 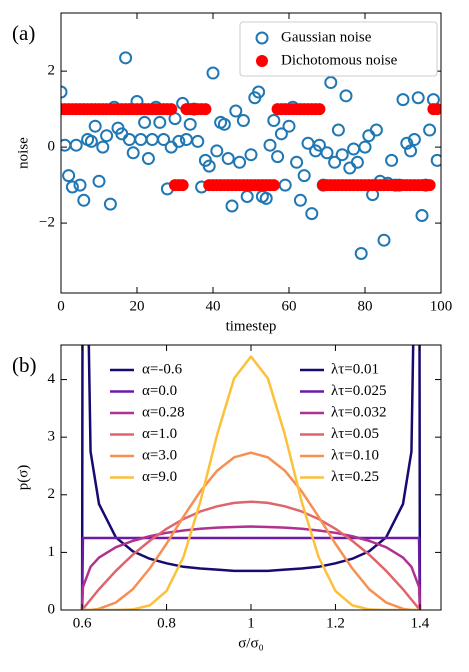 What do you see at coordinates (159, 391) in the screenshot?
I see `legend-label: α=0.0` at bounding box center [159, 391].